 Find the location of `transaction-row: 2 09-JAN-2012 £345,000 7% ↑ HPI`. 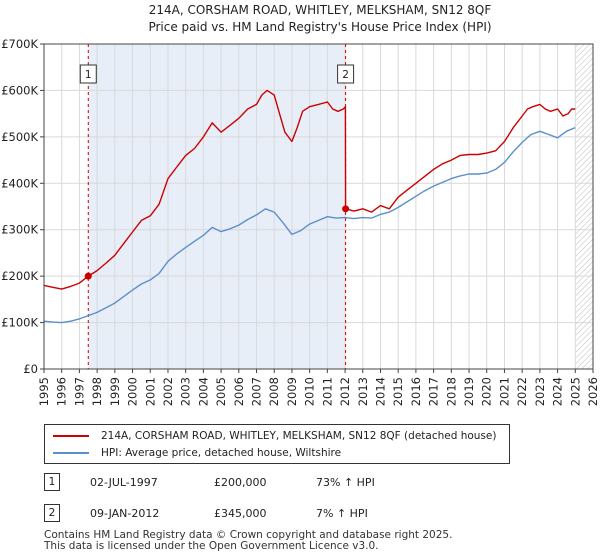

transaction-row: 2 09-JAN-2012 £345,000 7% ↑ HPI is located at coordinates (304, 514).